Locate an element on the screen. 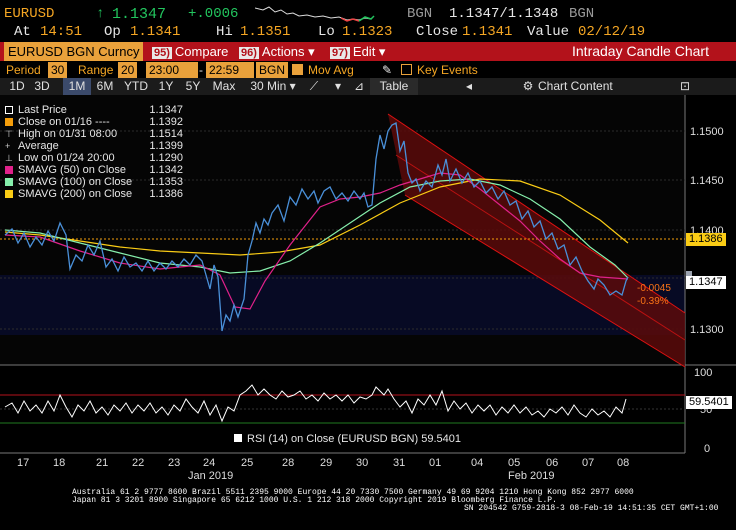 Image resolution: width=736 pixels, height=530 pixels. legend-value: 1.1392 is located at coordinates (166, 122).